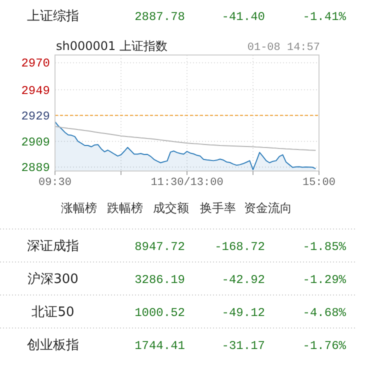 The width and height of the screenshot is (369, 379). What do you see at coordinates (55, 183) in the screenshot?
I see `x-tick-label: 09:30` at bounding box center [55, 183].